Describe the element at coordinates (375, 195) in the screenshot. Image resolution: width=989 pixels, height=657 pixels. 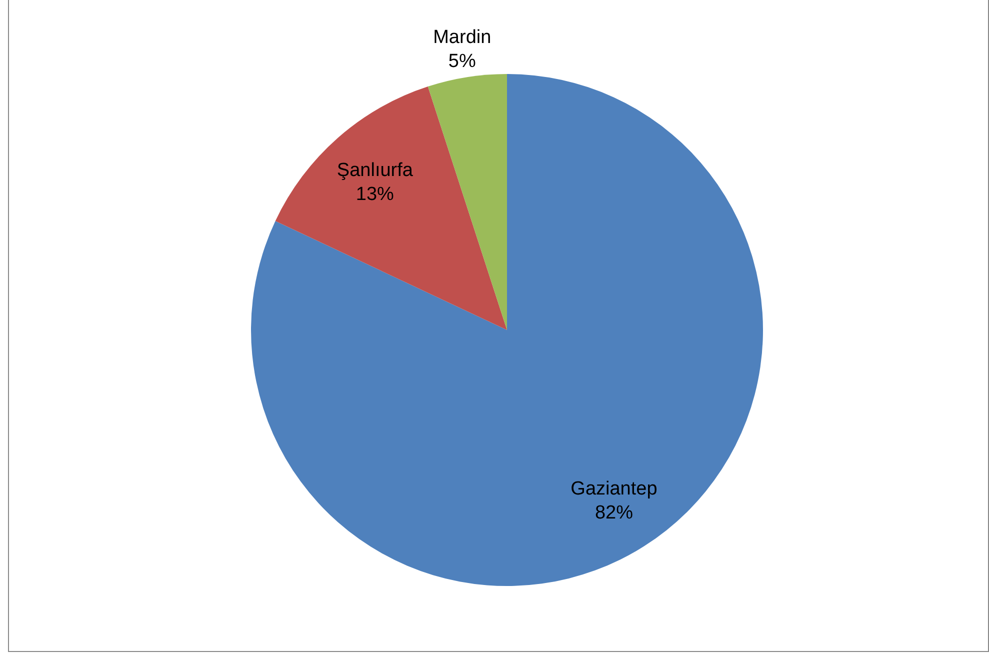
I see `data-label: 13%` at that location.